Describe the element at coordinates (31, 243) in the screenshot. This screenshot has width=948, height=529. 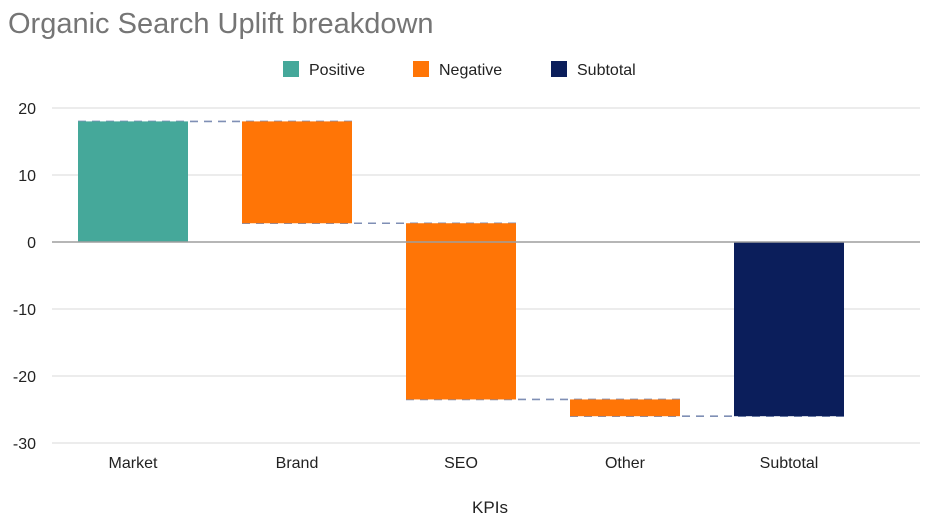
I see `y-tick-label: 0` at that location.